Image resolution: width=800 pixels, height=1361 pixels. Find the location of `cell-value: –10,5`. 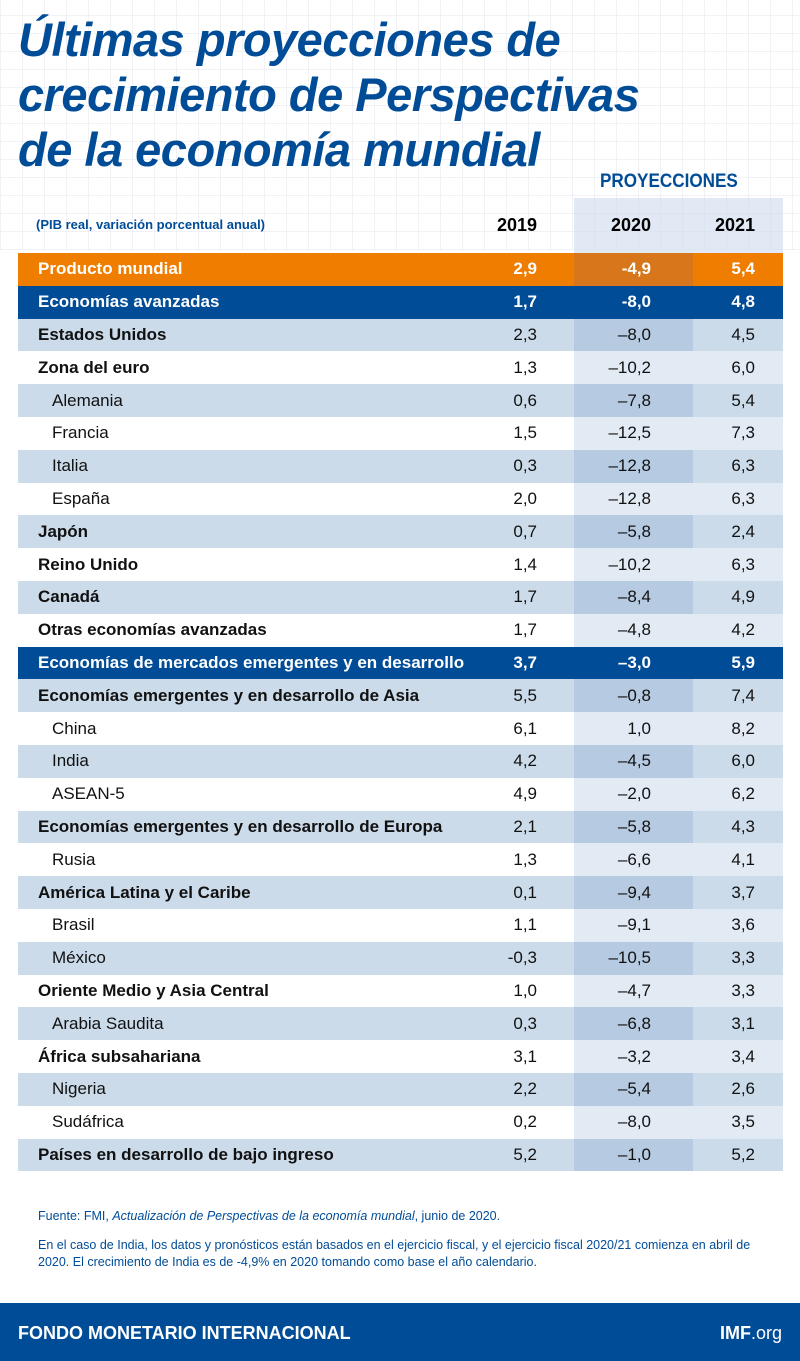

cell-value: –10,5 is located at coordinates (629, 958).